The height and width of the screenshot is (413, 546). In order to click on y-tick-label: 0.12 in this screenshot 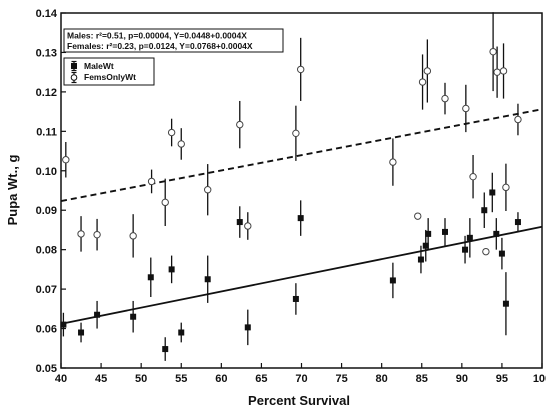, I will do `click(46, 93)`.